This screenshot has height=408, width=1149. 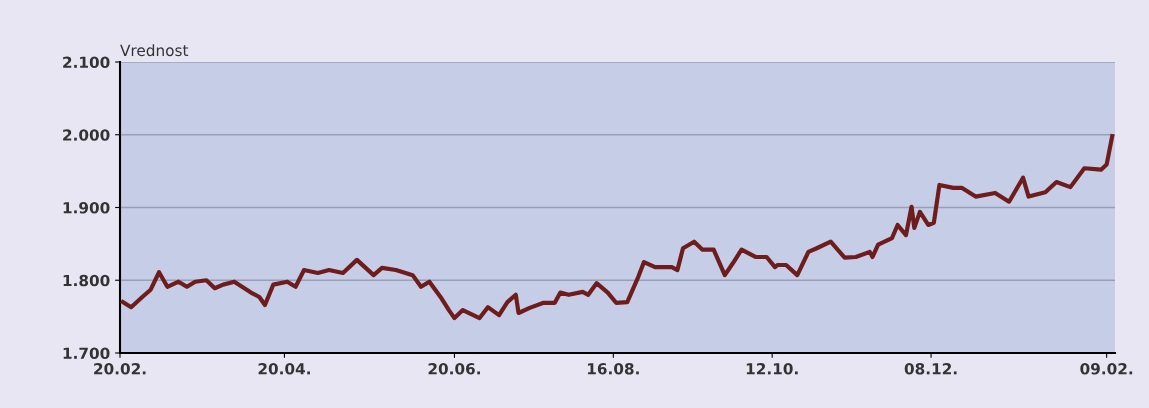 I want to click on y-tick-label: 1.900, so click(x=86, y=207).